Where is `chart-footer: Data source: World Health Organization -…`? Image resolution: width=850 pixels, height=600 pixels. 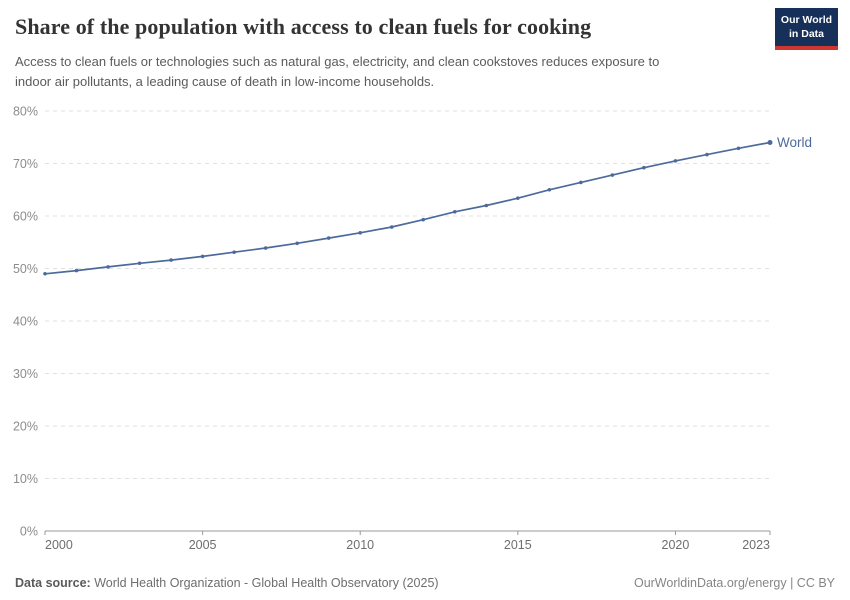
chart-footer: Data source: World Health Organization -… is located at coordinates (425, 583).